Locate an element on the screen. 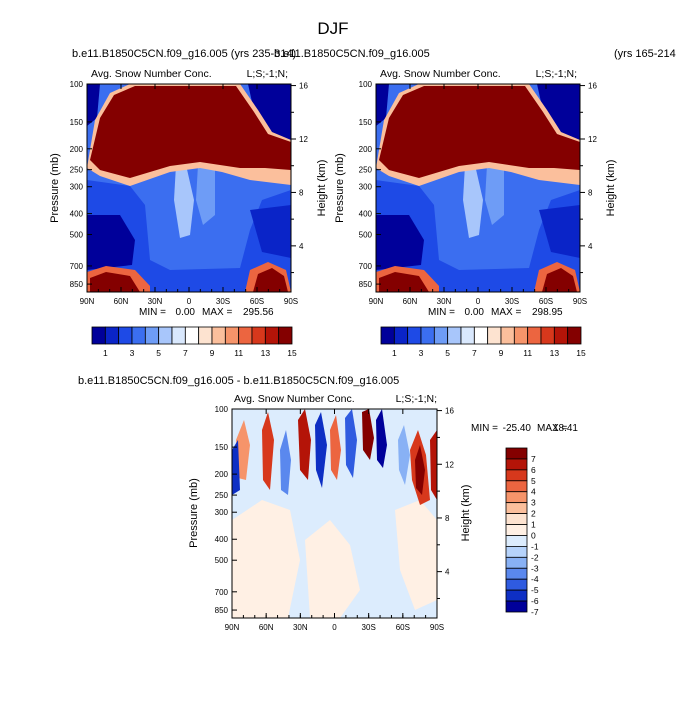 This screenshot has width=683, height=708. panel-diff-region-pos-s is located at coordinates (416, 555).